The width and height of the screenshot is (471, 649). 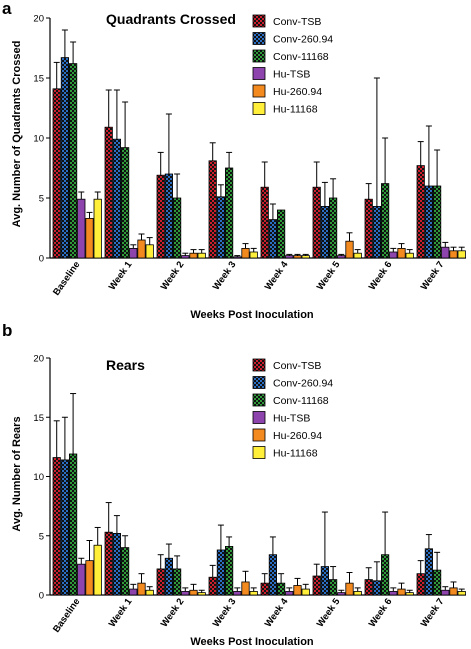 I want to click on y-tick-label: 0, so click(x=41, y=259).